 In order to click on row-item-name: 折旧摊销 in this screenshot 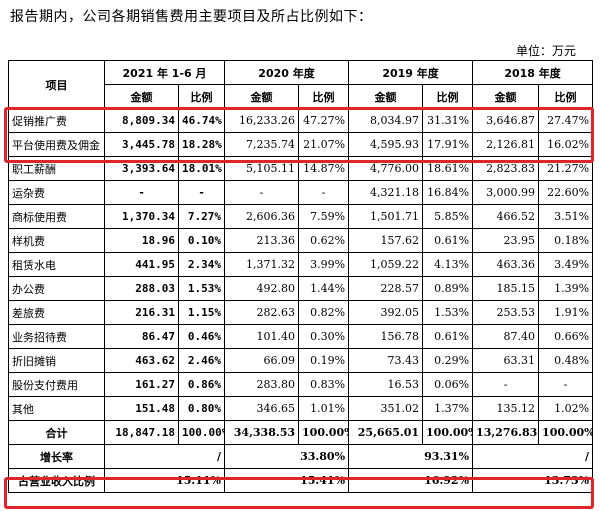, I will do `click(56, 360)`.